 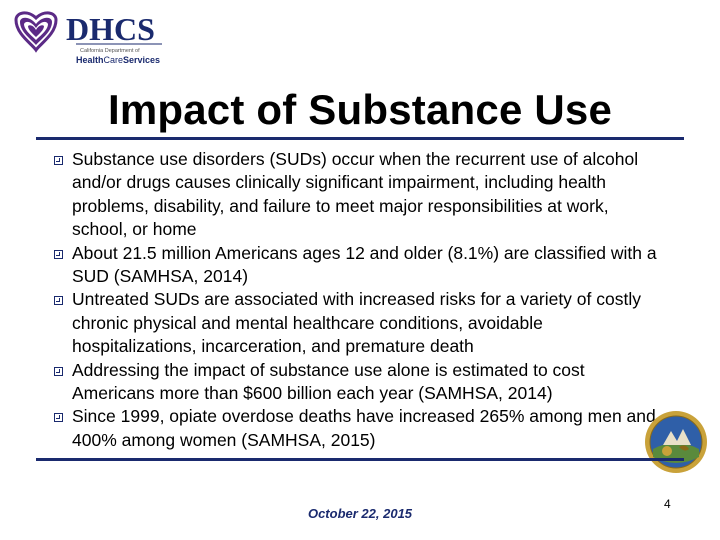 I want to click on logo-wordmark: DHCS, so click(x=110, y=29).